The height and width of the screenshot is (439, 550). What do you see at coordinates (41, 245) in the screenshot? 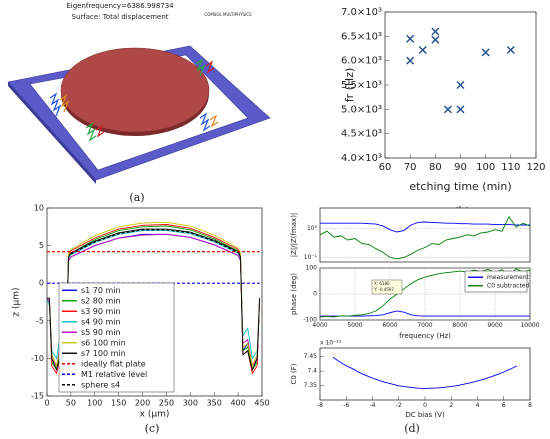
I see `y-tick-label: 5` at bounding box center [41, 245].